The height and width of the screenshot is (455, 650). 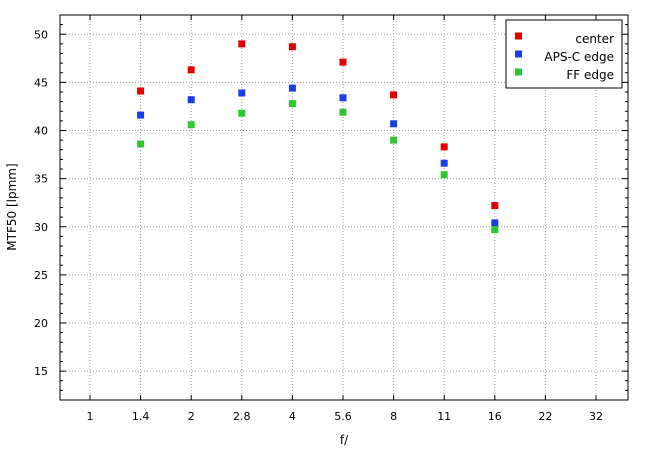 What do you see at coordinates (242, 416) in the screenshot?
I see `x-tick-label: 2.8` at bounding box center [242, 416].